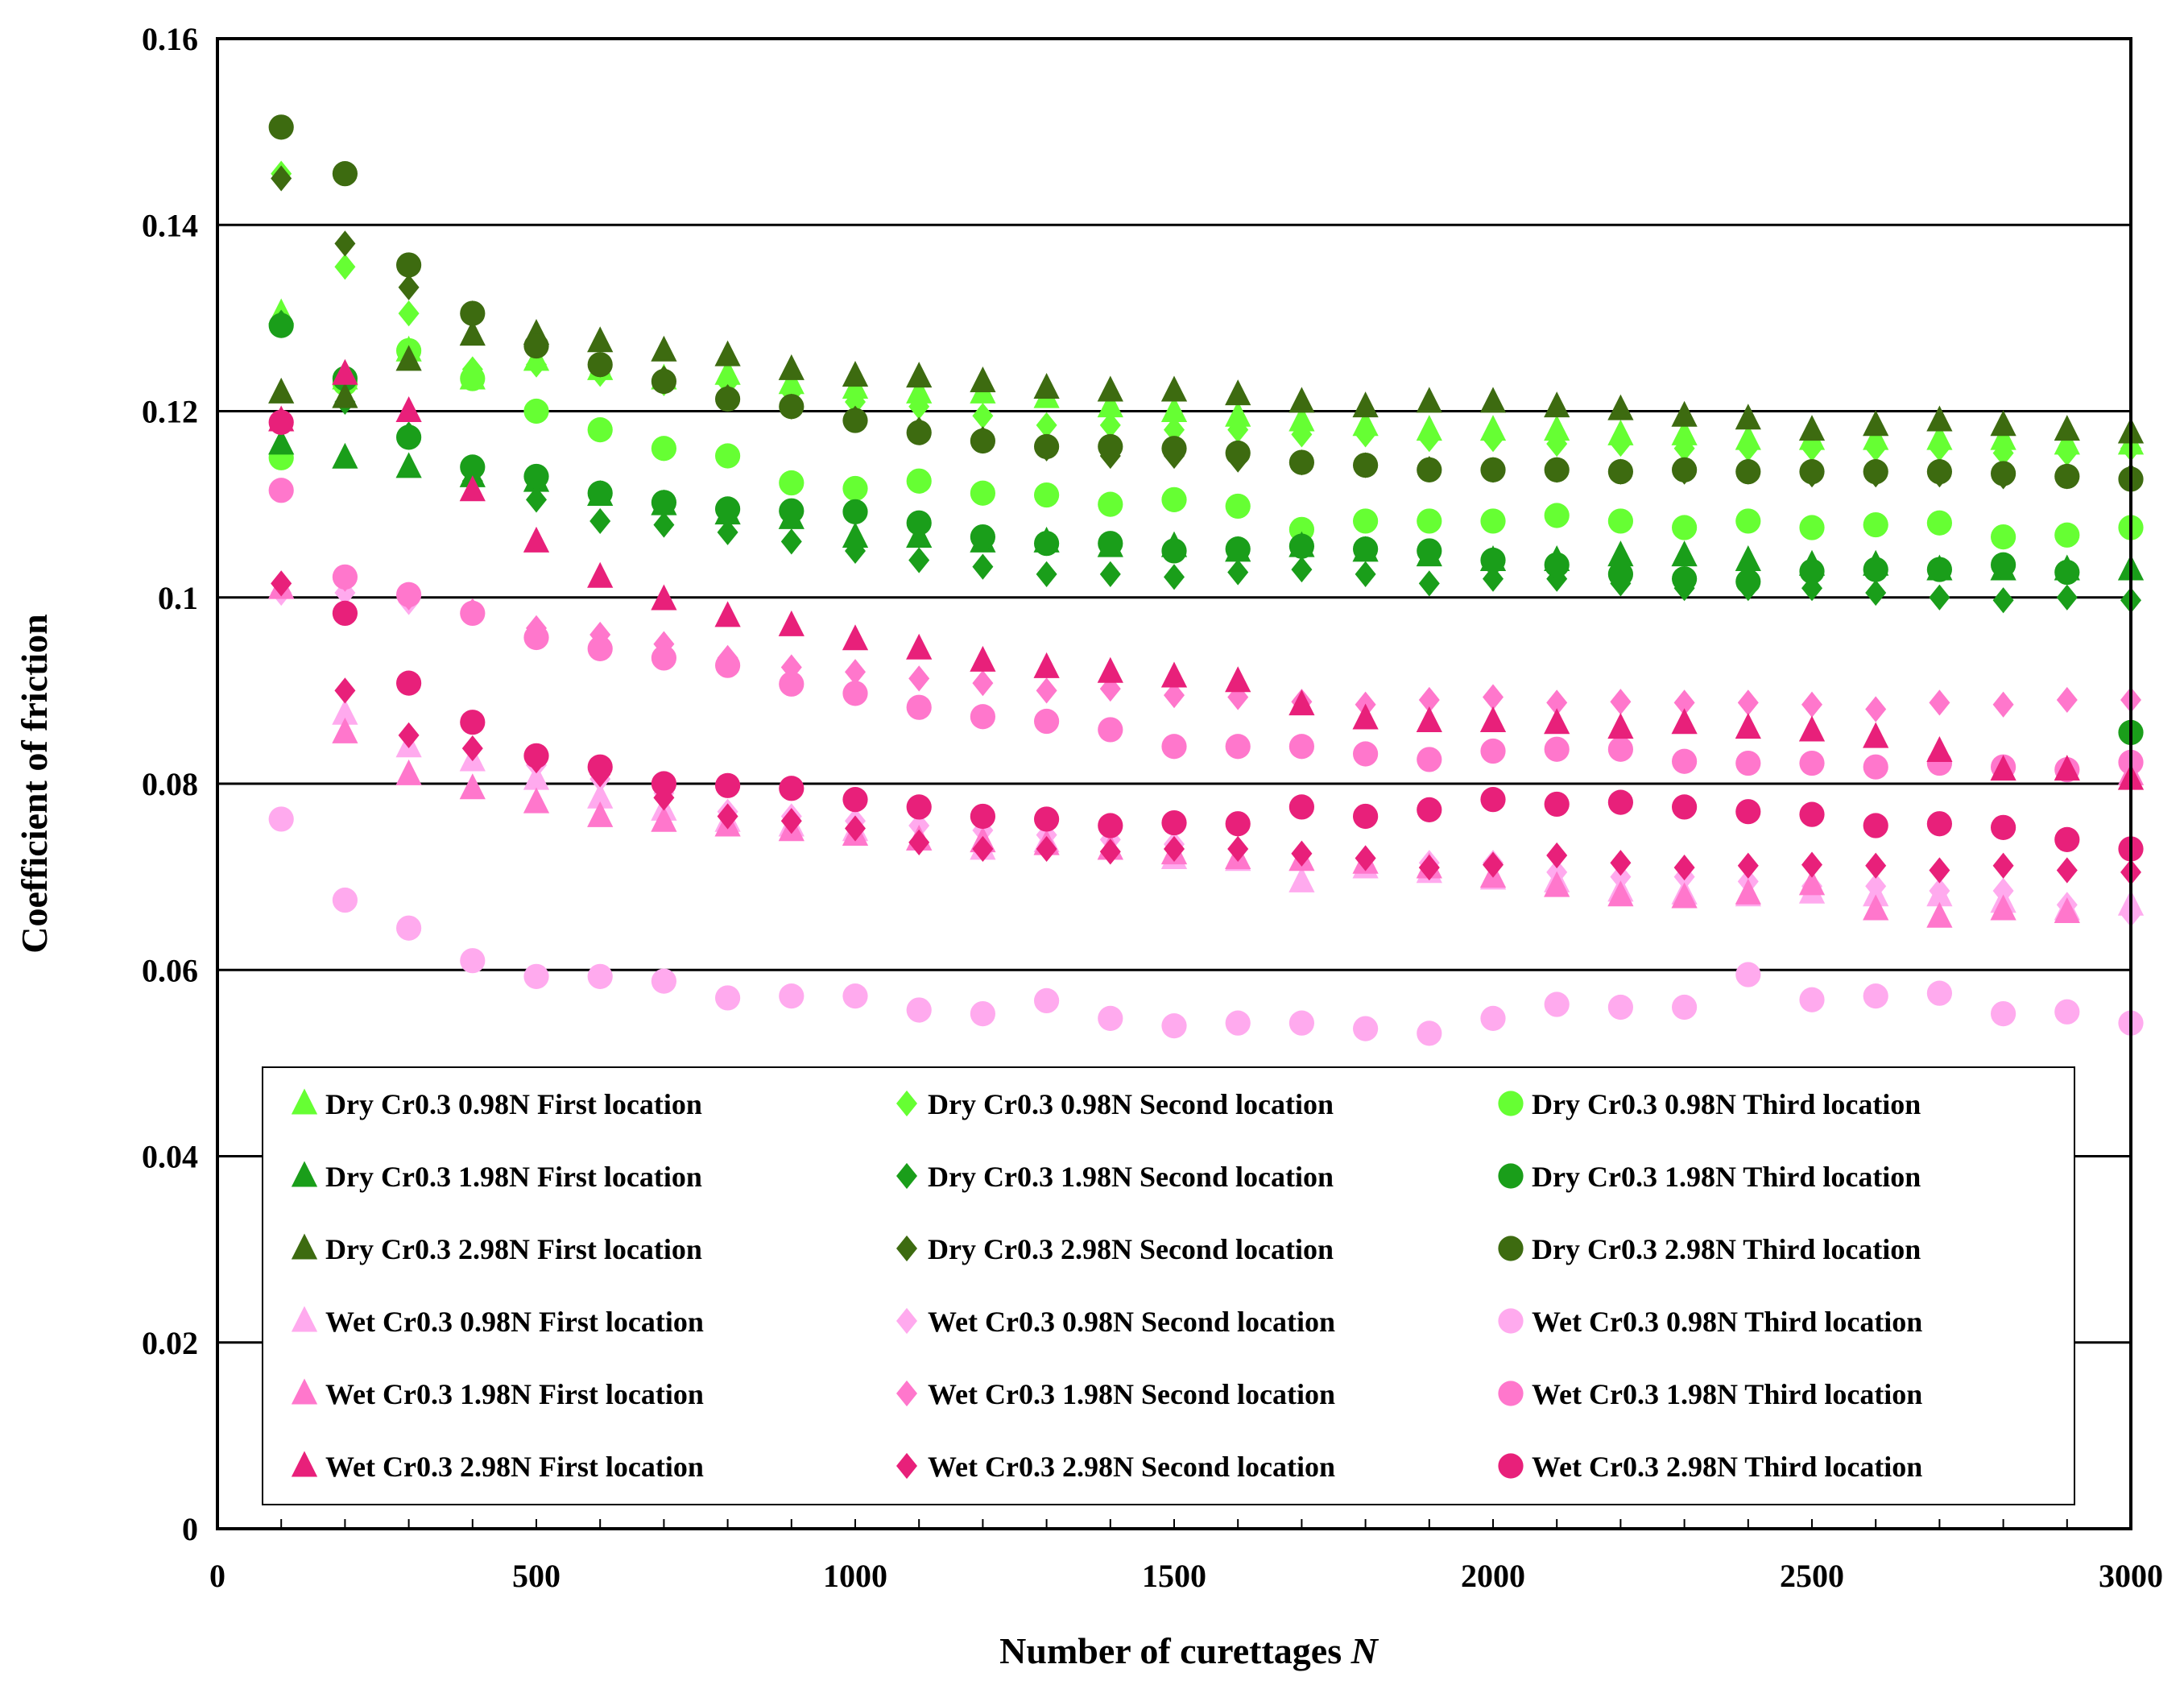  What do you see at coordinates (2131, 1576) in the screenshot?
I see `x-tick-label: 3000` at bounding box center [2131, 1576].